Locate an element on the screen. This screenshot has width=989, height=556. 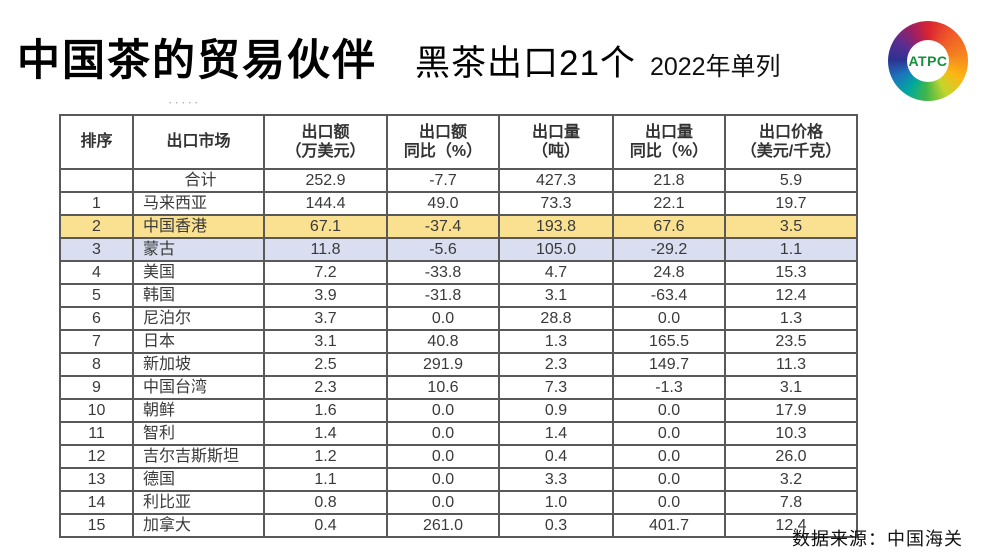
table-row: 2 中国香港 67.1 -37.4 193.8 67.6 3.5 is located at coordinates (458, 226).